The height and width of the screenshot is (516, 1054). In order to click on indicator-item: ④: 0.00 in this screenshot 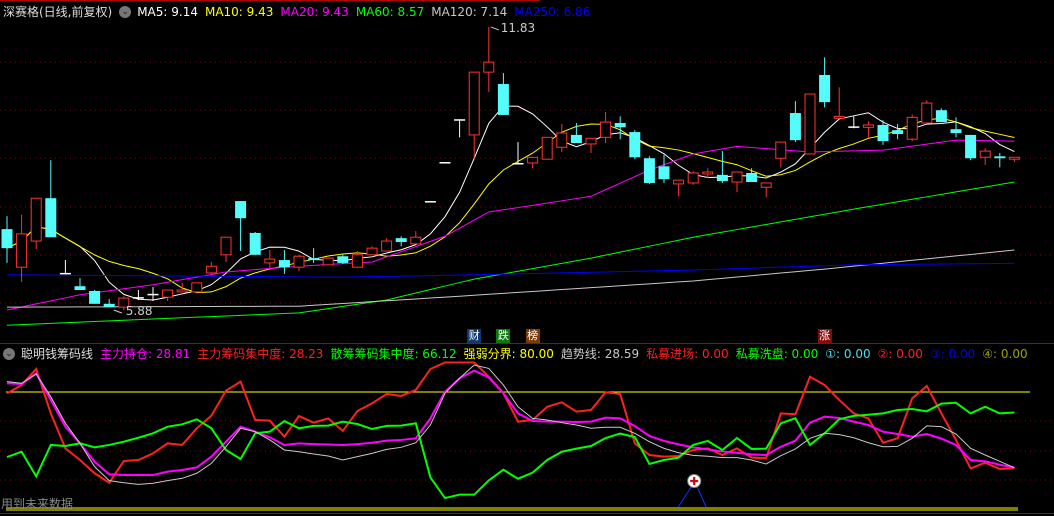, I will do `click(1005, 353)`.